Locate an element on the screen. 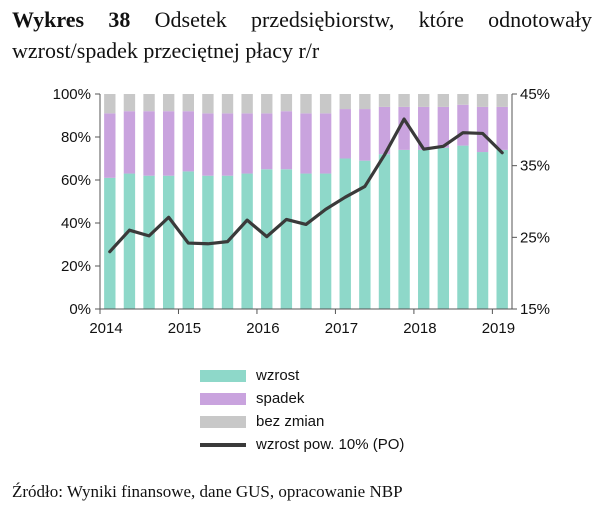  bar-bez-zmian-2015Q3 is located at coordinates (227, 104).